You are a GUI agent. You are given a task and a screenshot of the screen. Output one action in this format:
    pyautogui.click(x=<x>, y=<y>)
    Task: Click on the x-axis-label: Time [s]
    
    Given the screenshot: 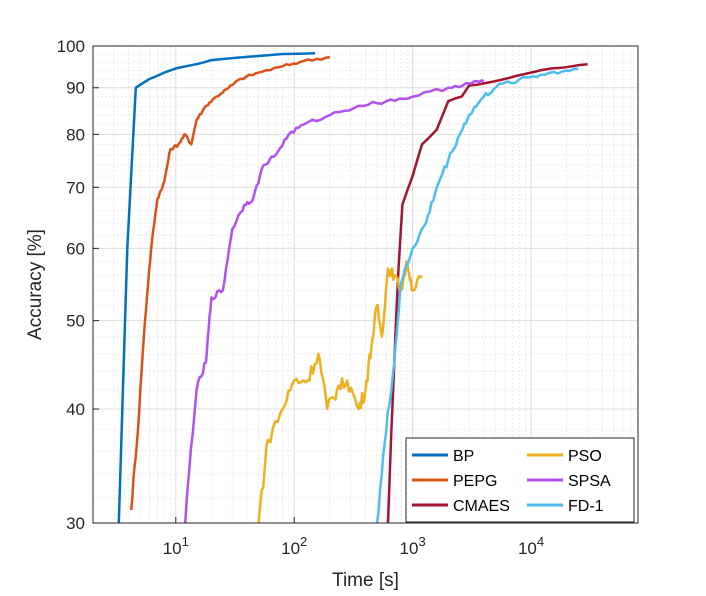 What is the action you would take?
    pyautogui.click(x=365, y=580)
    